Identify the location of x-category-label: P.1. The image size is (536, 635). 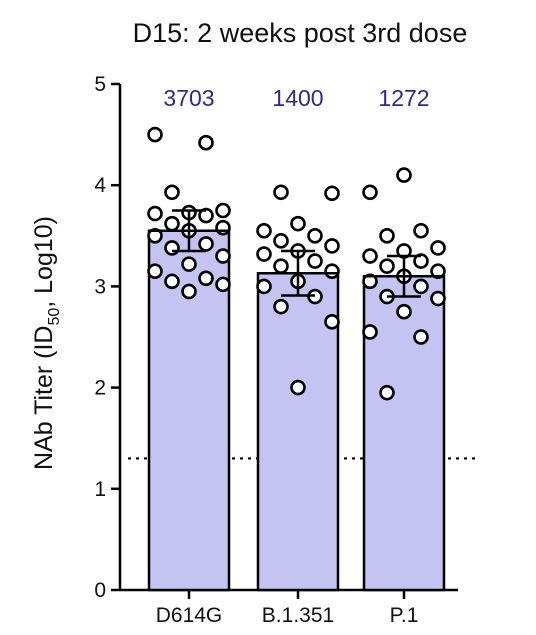
(404, 615).